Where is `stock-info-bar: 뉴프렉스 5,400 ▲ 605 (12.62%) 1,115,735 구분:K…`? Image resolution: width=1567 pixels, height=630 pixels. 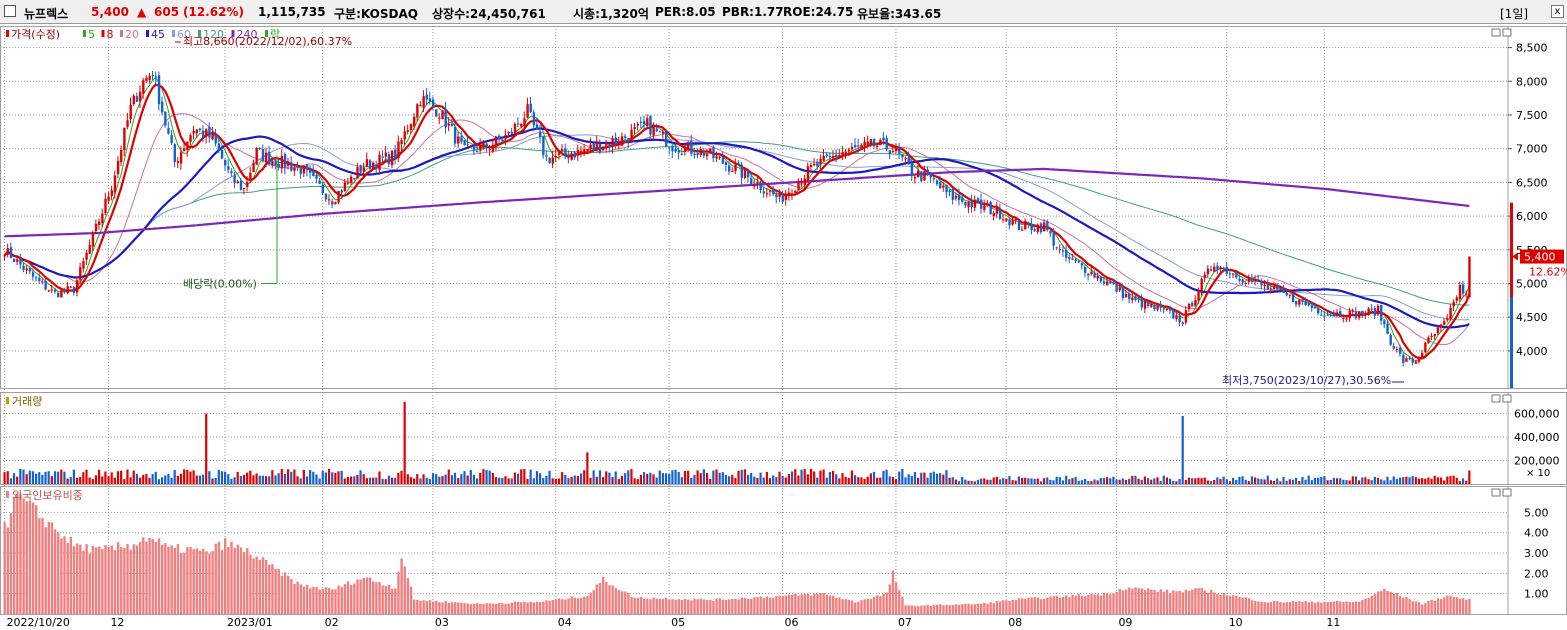
stock-info-bar: 뉴프렉스 5,400 ▲ 605 (12.62%) 1,115,735 구분:K… is located at coordinates (783, 12).